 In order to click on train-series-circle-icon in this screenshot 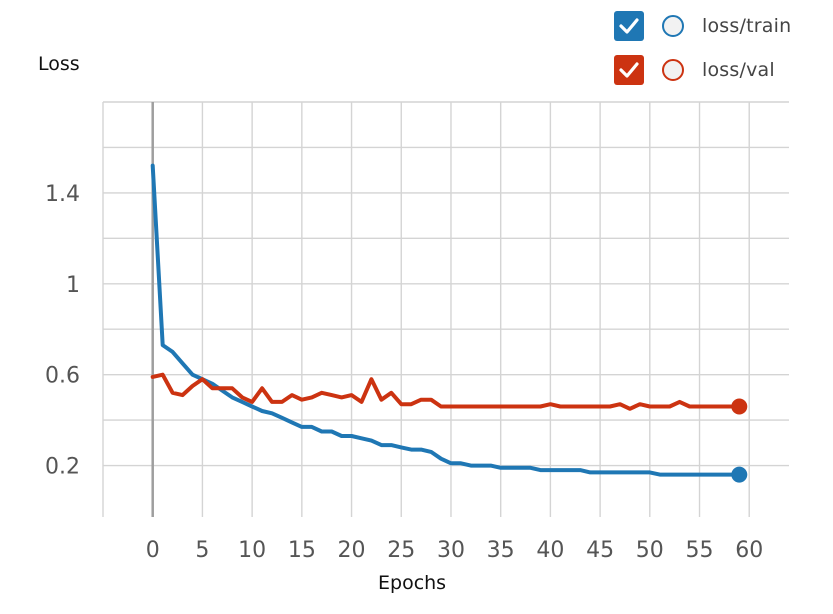, I will do `click(673, 26)`.